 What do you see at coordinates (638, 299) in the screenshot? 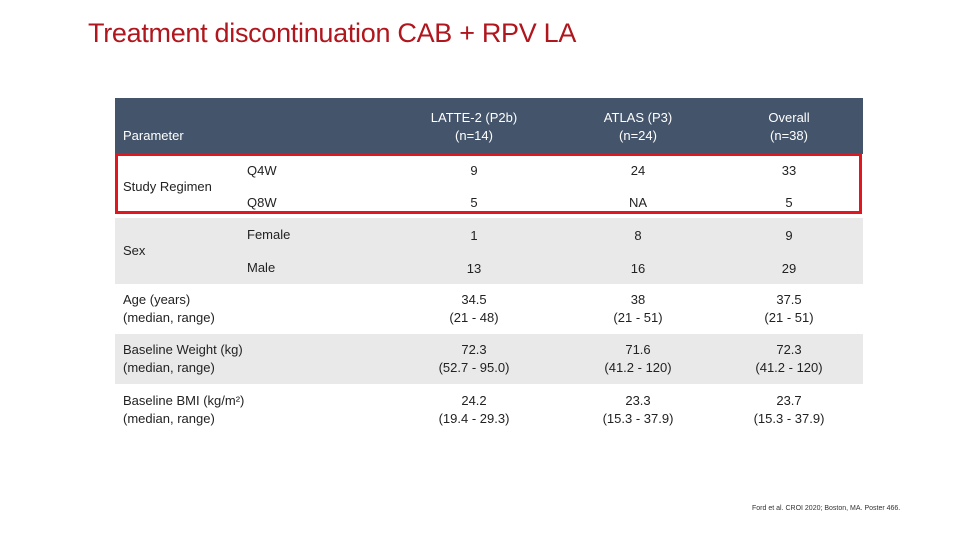
I see `cell-age-atlas-median: 38` at bounding box center [638, 299].